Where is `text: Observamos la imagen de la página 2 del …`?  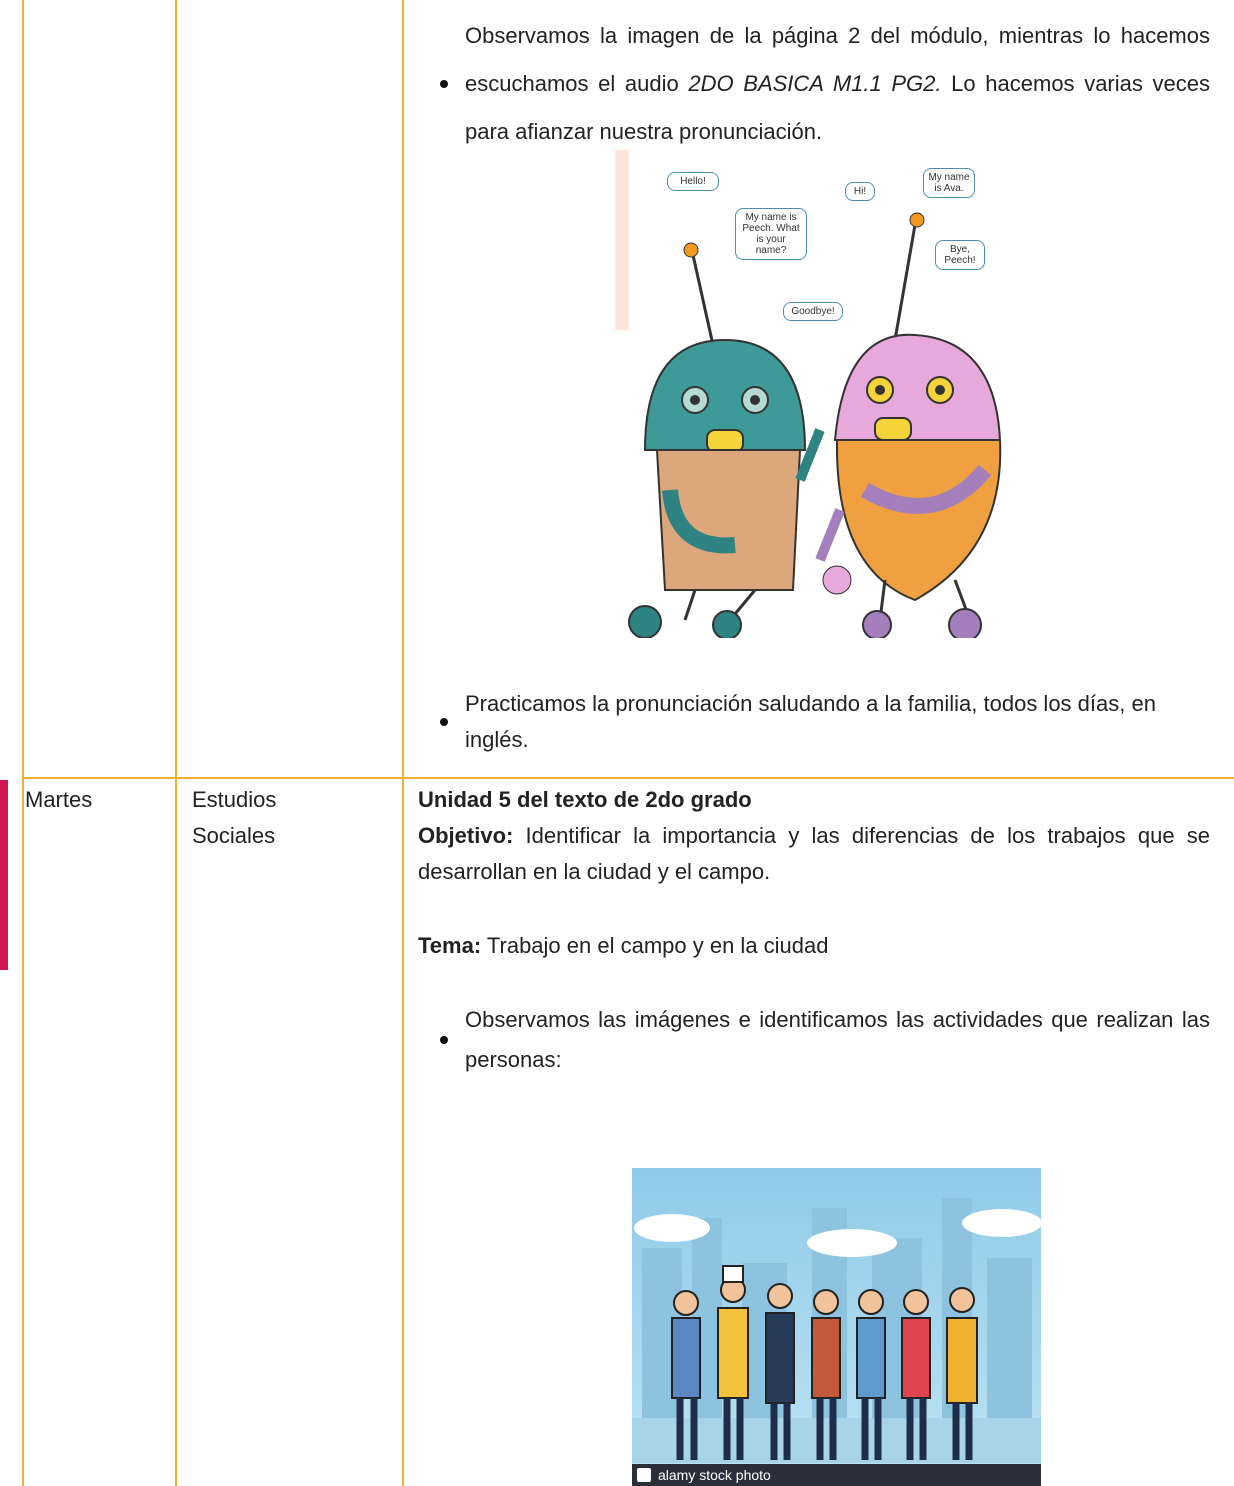
text: Observamos la imagen de la página 2 del … is located at coordinates (837, 59).